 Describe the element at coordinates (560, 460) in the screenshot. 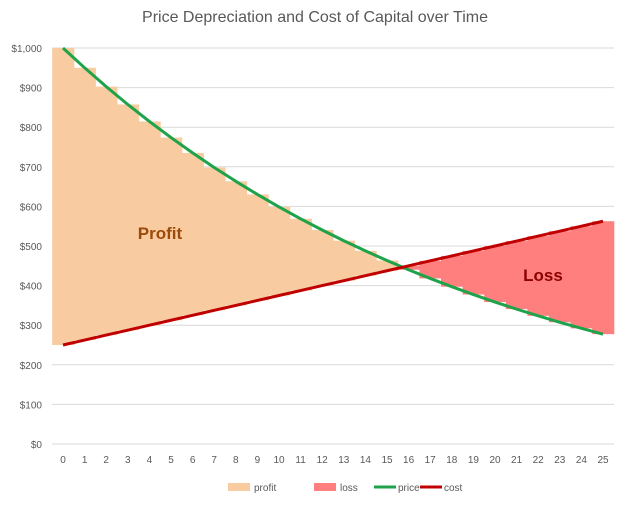

I see `x-tick-label: 23` at that location.